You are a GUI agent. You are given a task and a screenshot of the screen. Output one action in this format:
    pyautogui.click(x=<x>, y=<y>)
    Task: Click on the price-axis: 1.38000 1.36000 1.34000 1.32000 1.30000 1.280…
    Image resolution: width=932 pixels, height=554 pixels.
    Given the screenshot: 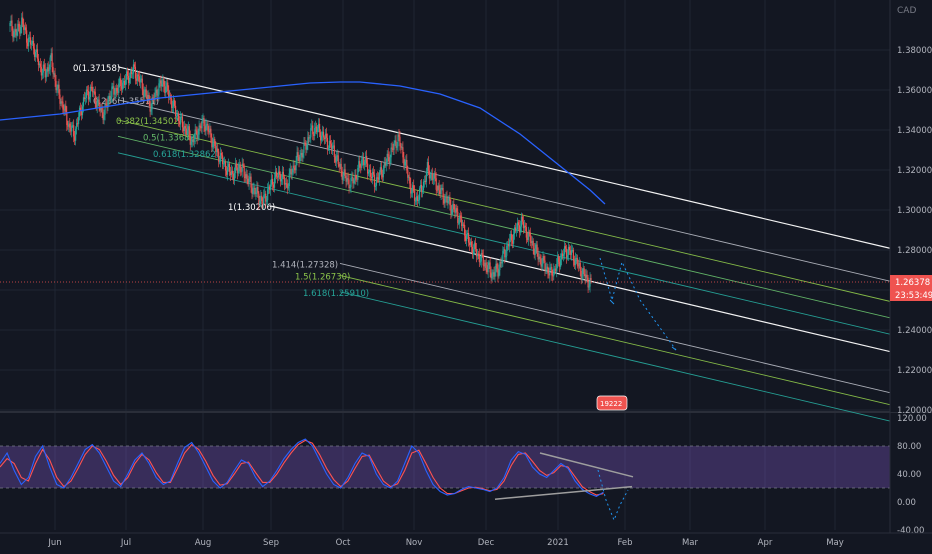 What is the action you would take?
    pyautogui.click(x=910, y=275)
    